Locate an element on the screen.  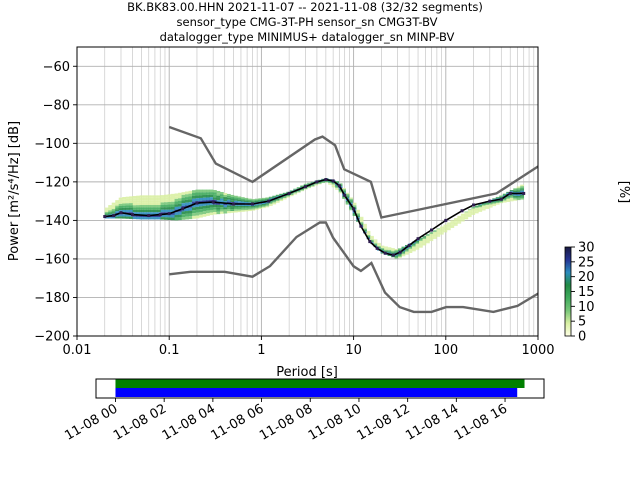
timeline-psd-bar is located at coordinates (316, 392).